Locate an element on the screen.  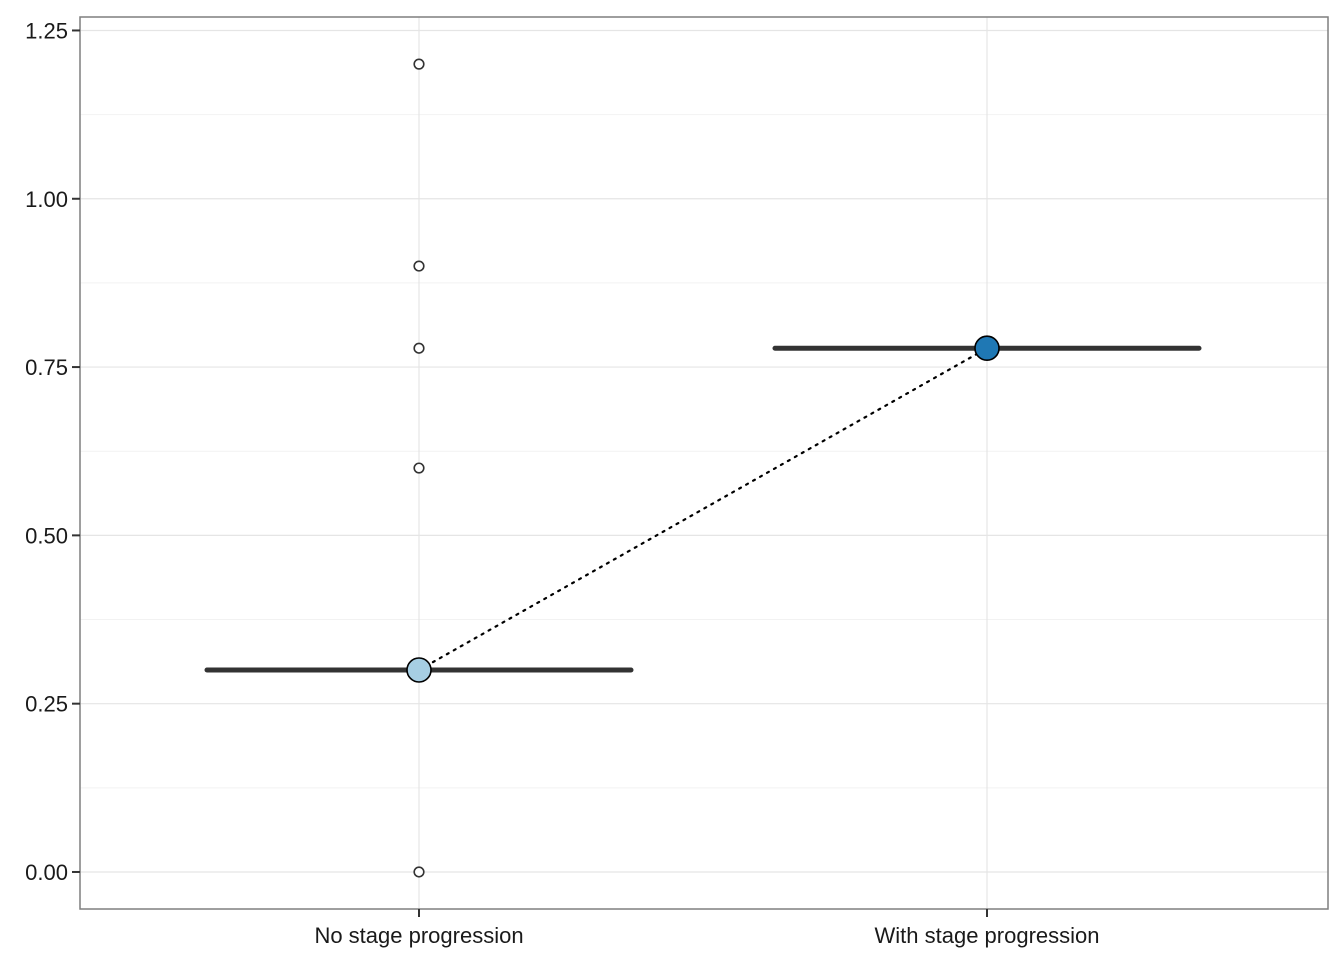
observation-points is located at coordinates (419, 468).